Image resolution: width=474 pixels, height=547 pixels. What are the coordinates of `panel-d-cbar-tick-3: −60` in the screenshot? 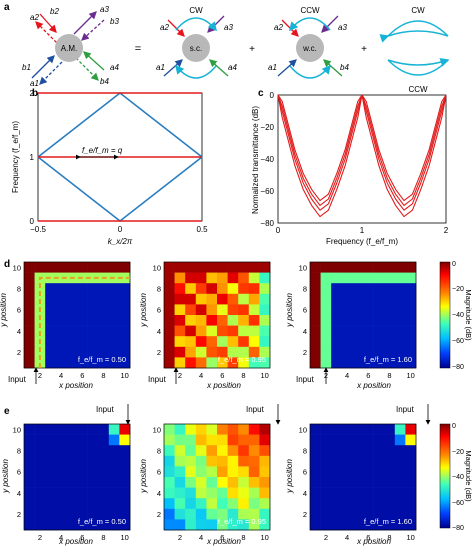 It's located at (458, 341).